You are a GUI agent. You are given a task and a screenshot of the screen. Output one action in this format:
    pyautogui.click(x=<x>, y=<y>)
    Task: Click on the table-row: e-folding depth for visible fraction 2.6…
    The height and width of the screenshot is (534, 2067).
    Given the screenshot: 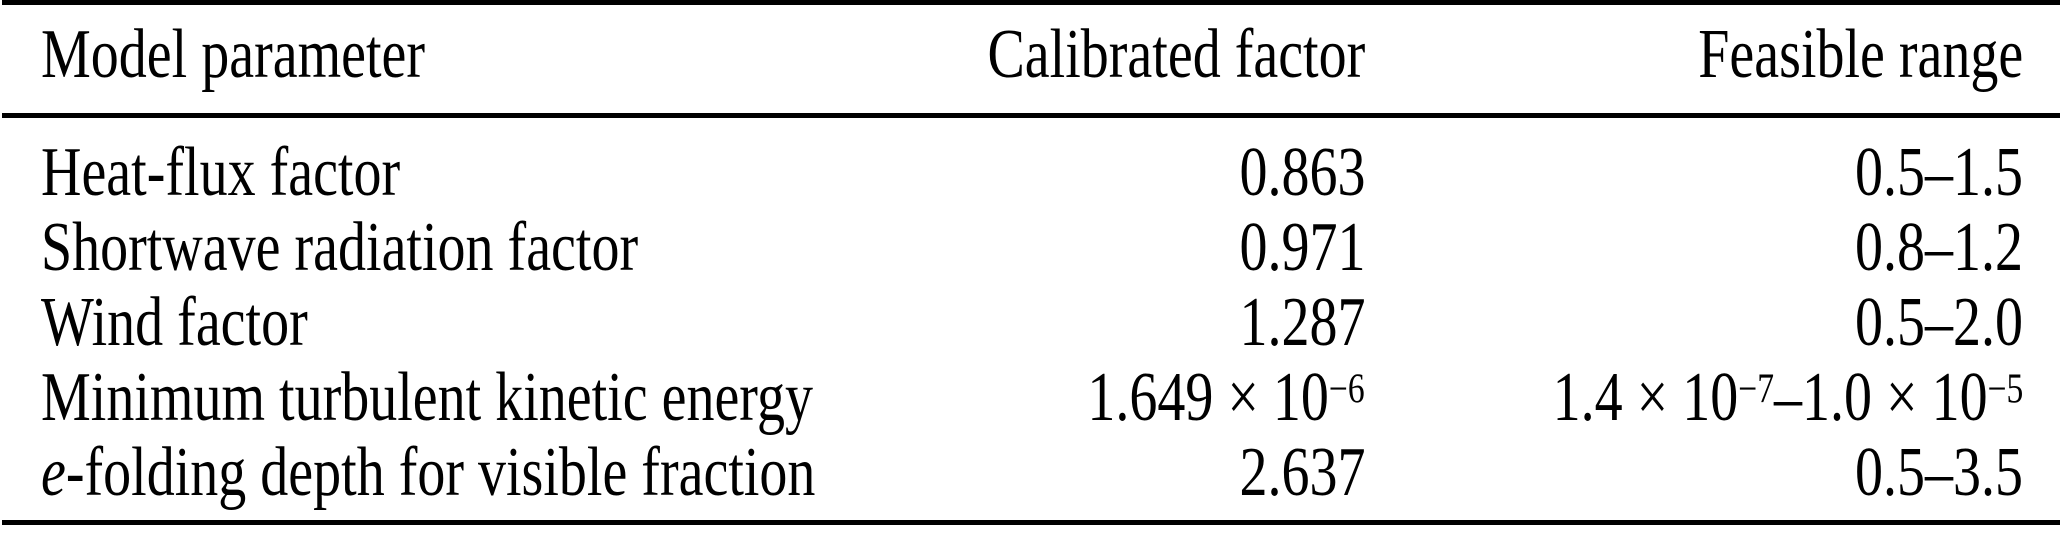 What is the action you would take?
    pyautogui.click(x=1031, y=472)
    